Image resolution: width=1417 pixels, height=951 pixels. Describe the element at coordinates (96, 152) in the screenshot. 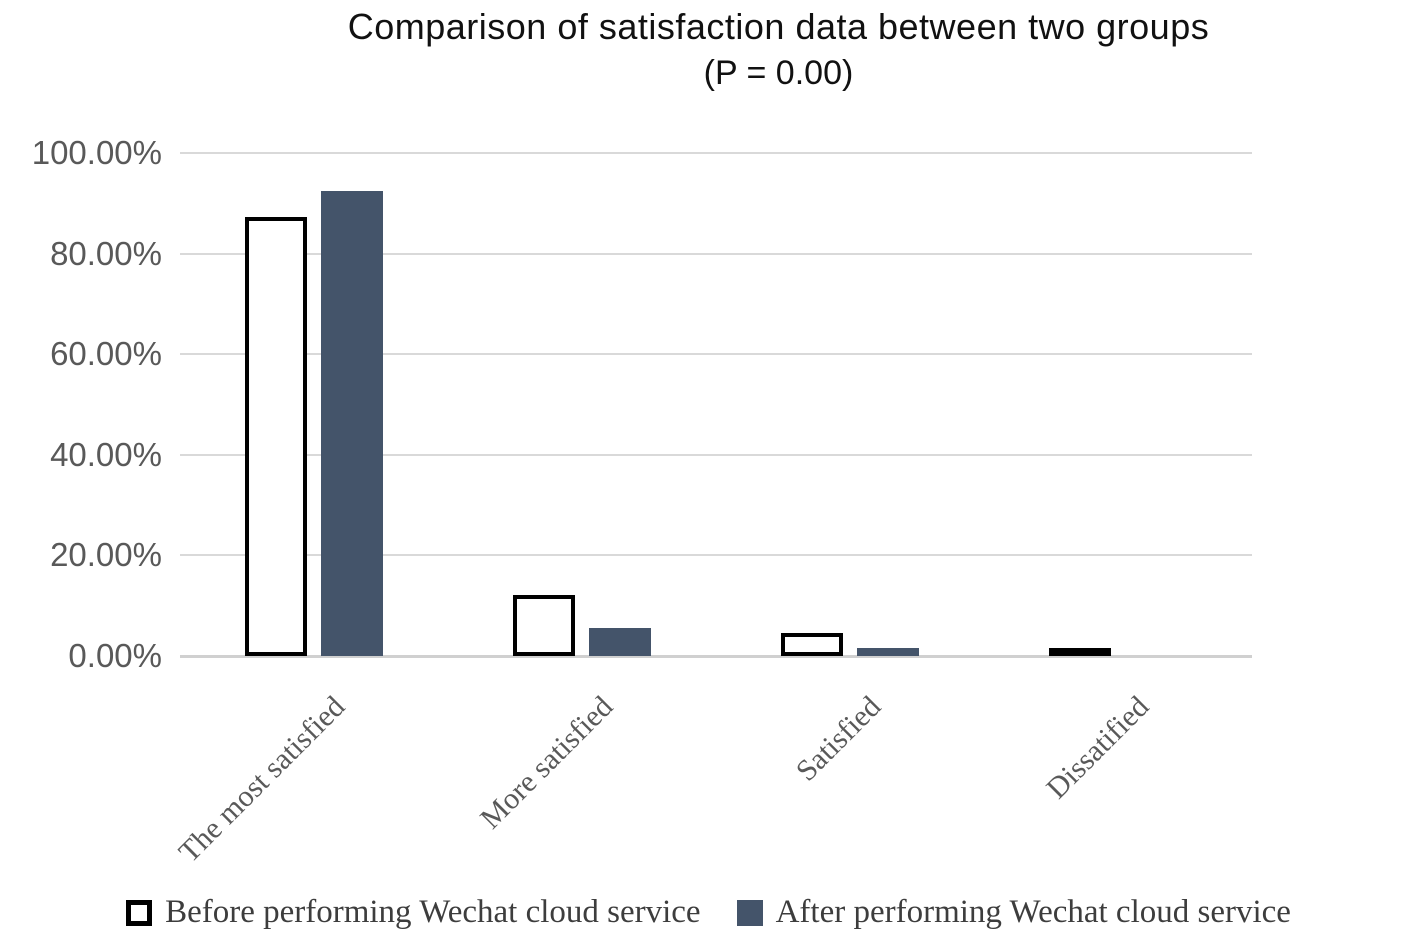

I see `y-tick-label: 100.00%` at that location.